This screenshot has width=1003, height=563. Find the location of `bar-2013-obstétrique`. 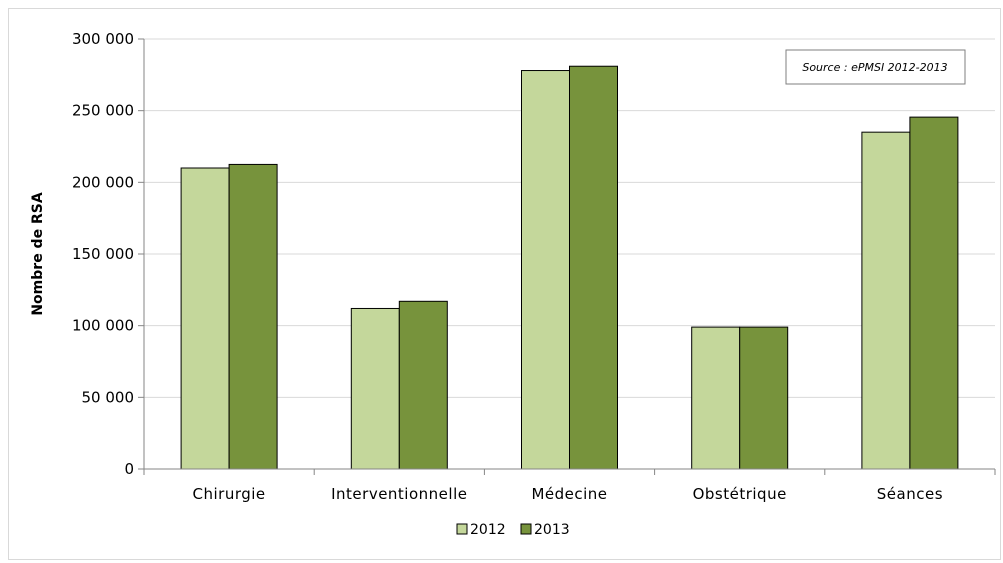

bar-2013-obstétrique is located at coordinates (764, 398).